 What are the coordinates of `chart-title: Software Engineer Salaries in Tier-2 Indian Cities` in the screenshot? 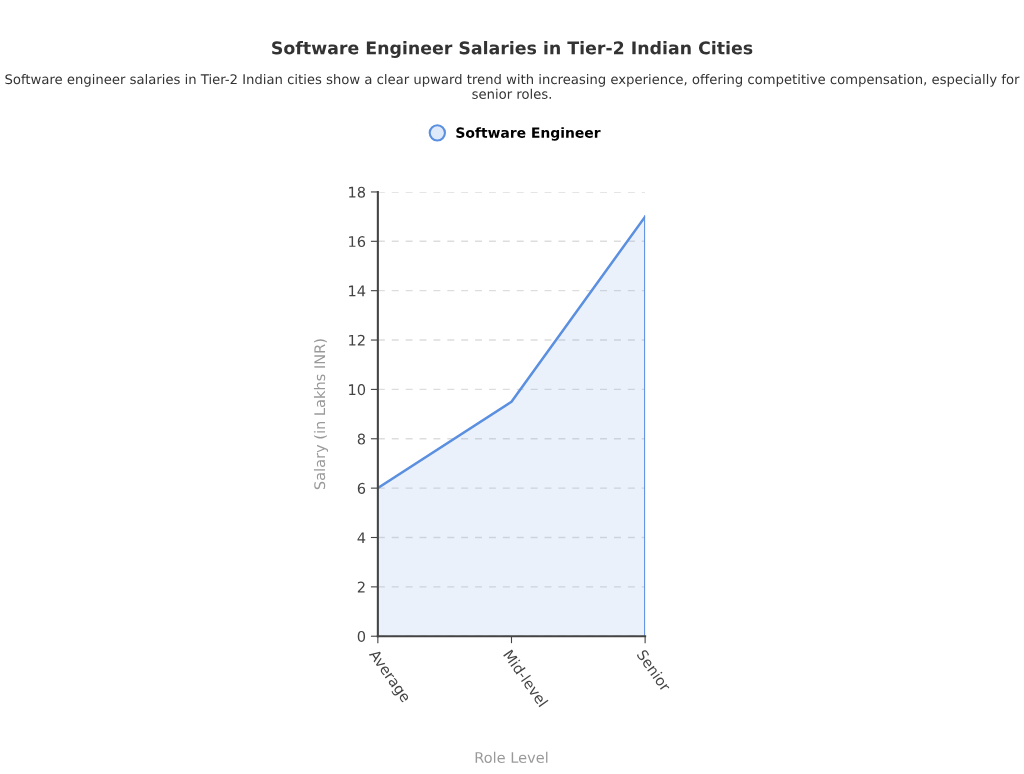 It's located at (512, 49).